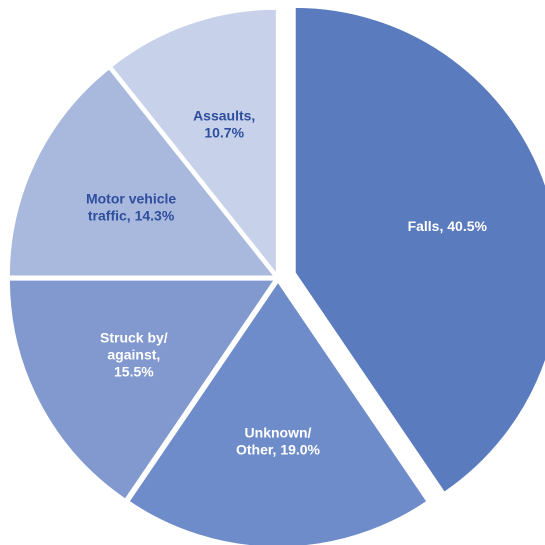  I want to click on slice-label-line: against,, so click(133, 354).